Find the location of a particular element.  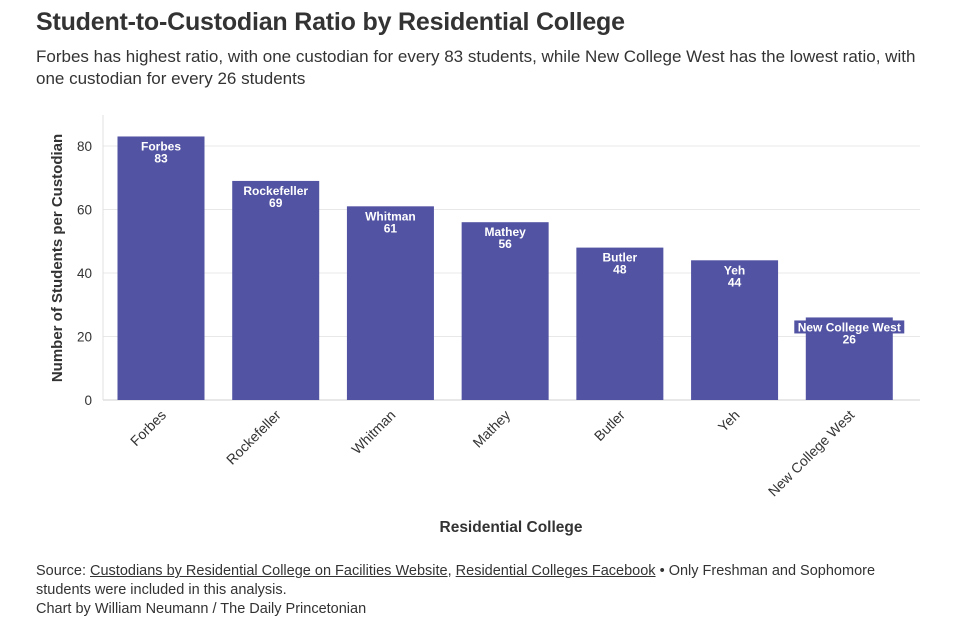

data-label-value: 48 is located at coordinates (620, 270).